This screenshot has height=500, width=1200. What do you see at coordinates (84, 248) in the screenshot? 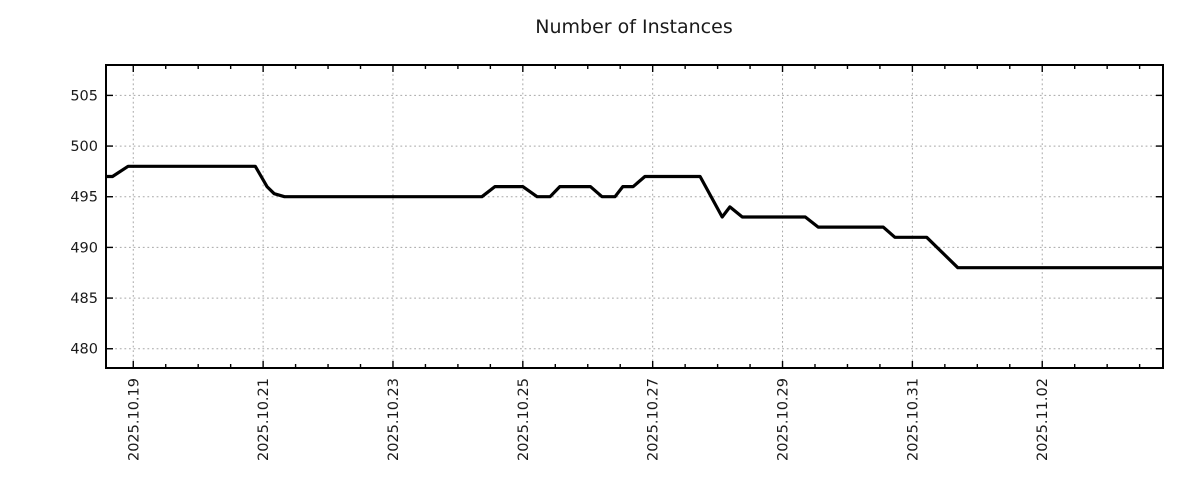
I see `y-tick-label: 490` at bounding box center [84, 248].